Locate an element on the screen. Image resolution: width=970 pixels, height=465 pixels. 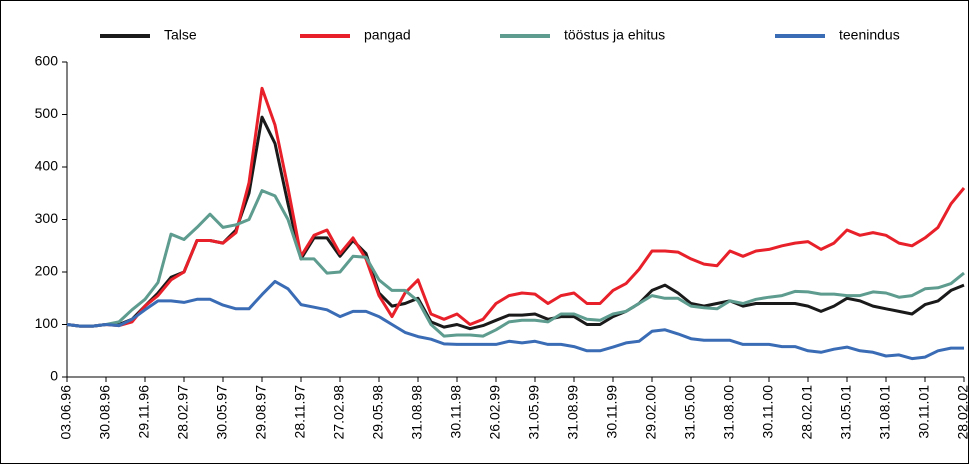
x-tick-label: 31.08.99 is located at coordinates (573, 412).